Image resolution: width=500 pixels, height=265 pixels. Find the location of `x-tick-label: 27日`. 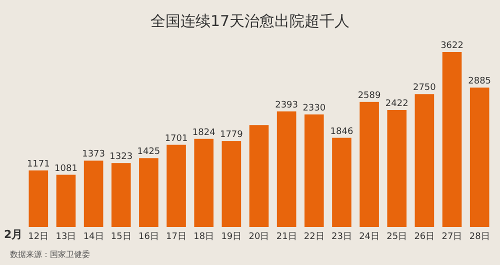

x-tick-label: 27日 is located at coordinates (452, 237).